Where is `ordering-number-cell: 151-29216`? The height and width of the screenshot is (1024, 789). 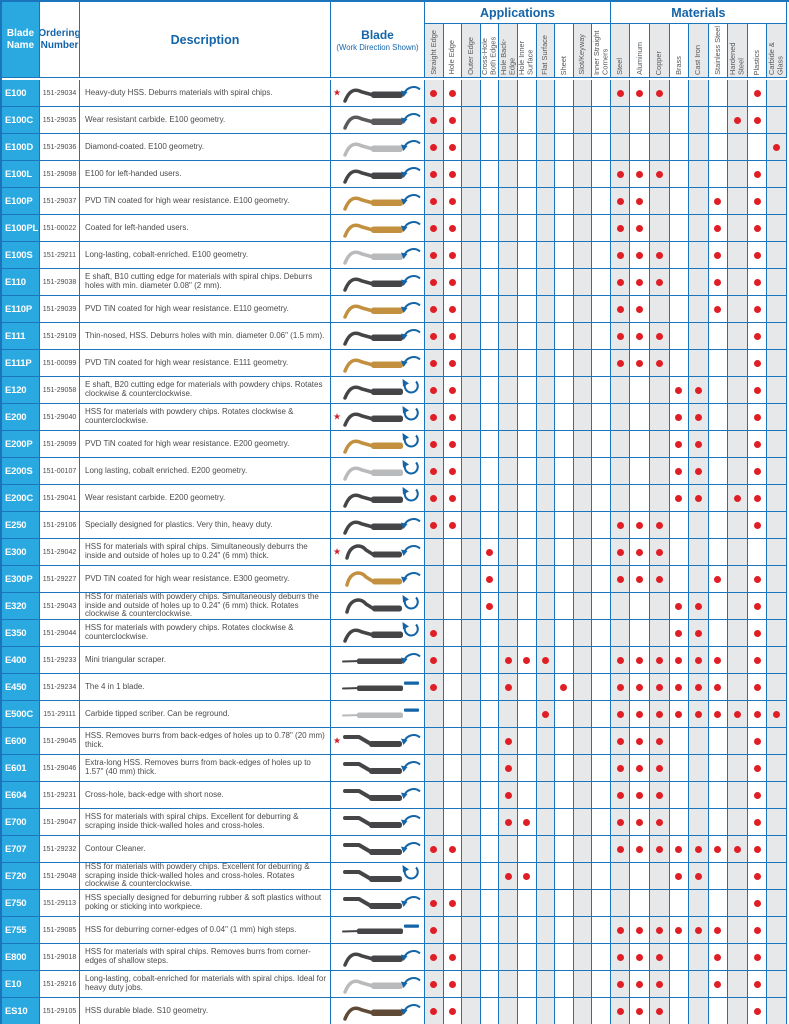
ordering-number-cell: 151-29216 is located at coordinates (60, 984).